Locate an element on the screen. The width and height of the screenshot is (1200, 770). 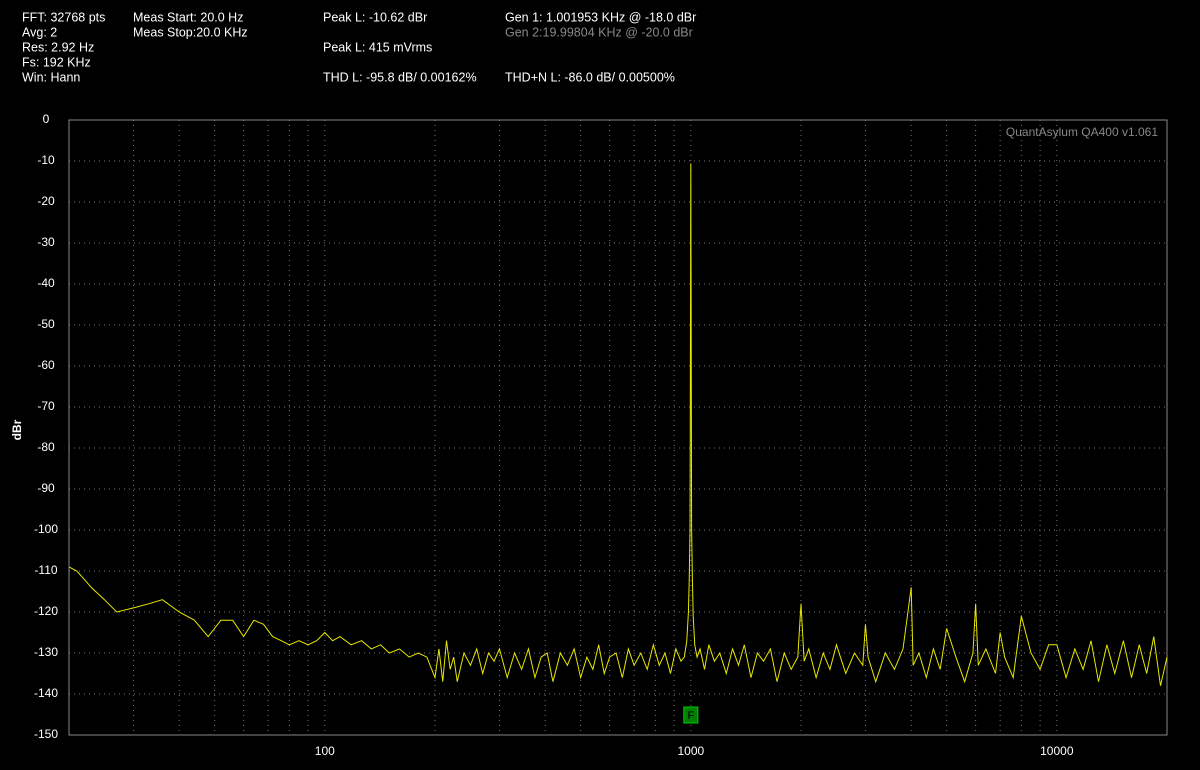
y-tick-label: 0 is located at coordinates (46, 119).